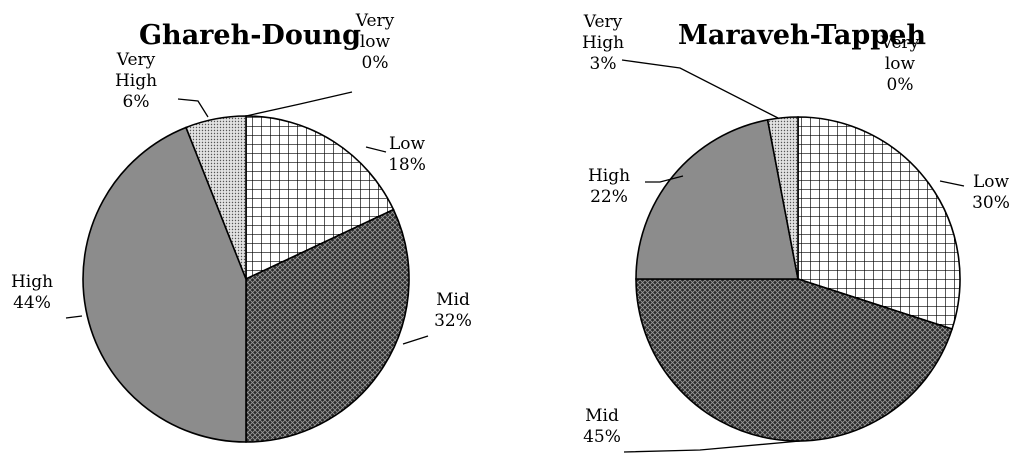 This screenshot has width=1021, height=461. What do you see at coordinates (609, 186) in the screenshot?
I see `slice-label-high: High 22%` at bounding box center [609, 186].